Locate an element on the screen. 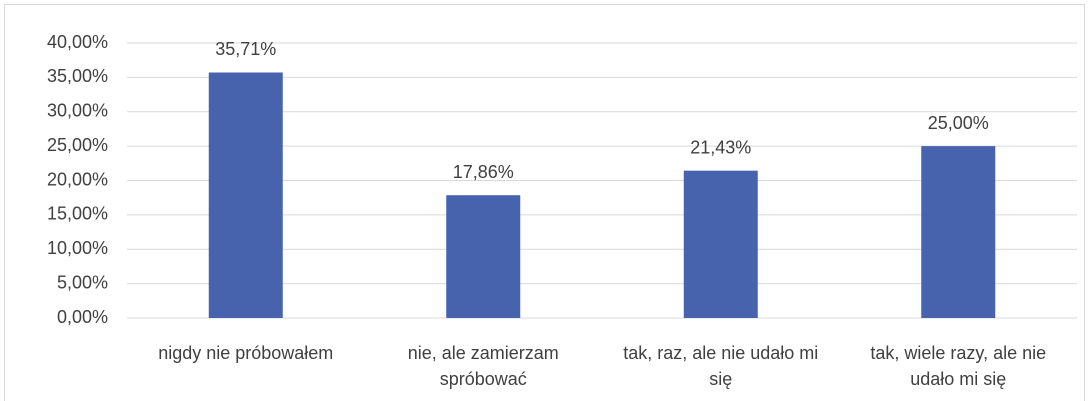 The width and height of the screenshot is (1091, 401). x-tick-label: nigdy nie próbowałem is located at coordinates (246, 353).